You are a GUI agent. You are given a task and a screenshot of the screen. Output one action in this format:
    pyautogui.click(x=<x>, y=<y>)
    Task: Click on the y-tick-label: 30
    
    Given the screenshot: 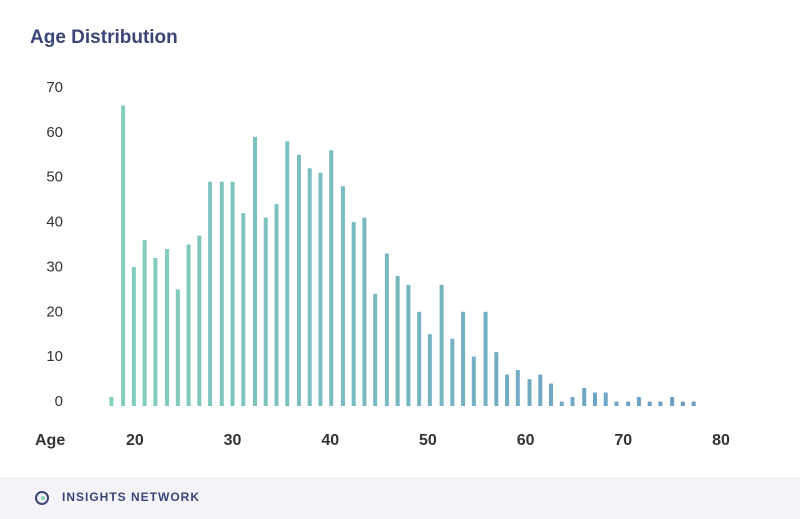 What is the action you would take?
    pyautogui.click(x=54, y=266)
    